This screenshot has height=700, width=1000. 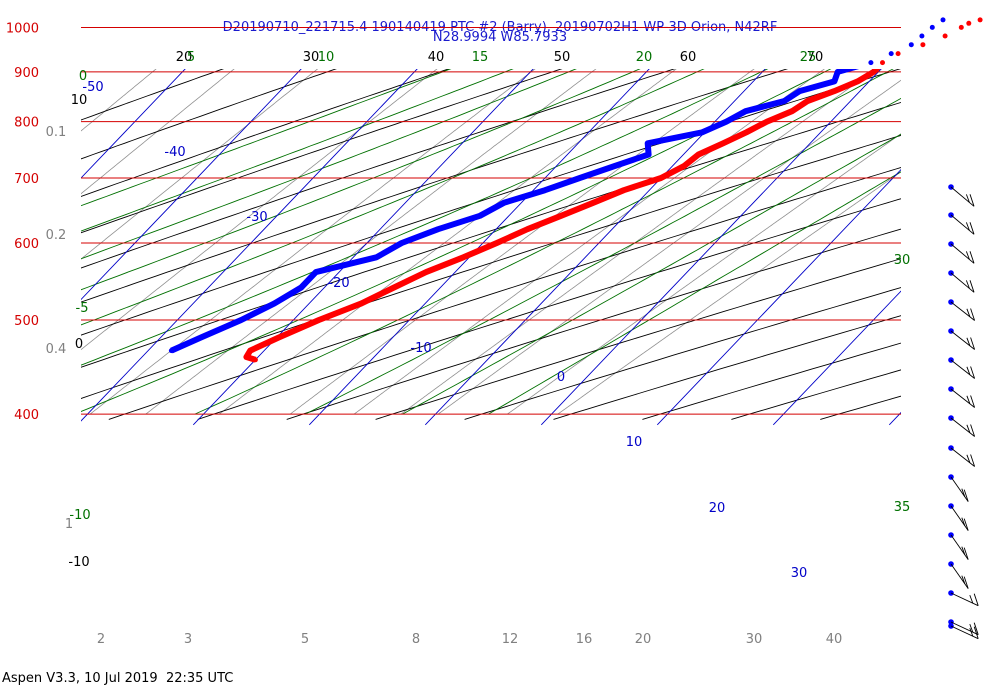 What do you see at coordinates (510, 639) in the screenshot?
I see `mixing-ratio-label: 12` at bounding box center [510, 639].